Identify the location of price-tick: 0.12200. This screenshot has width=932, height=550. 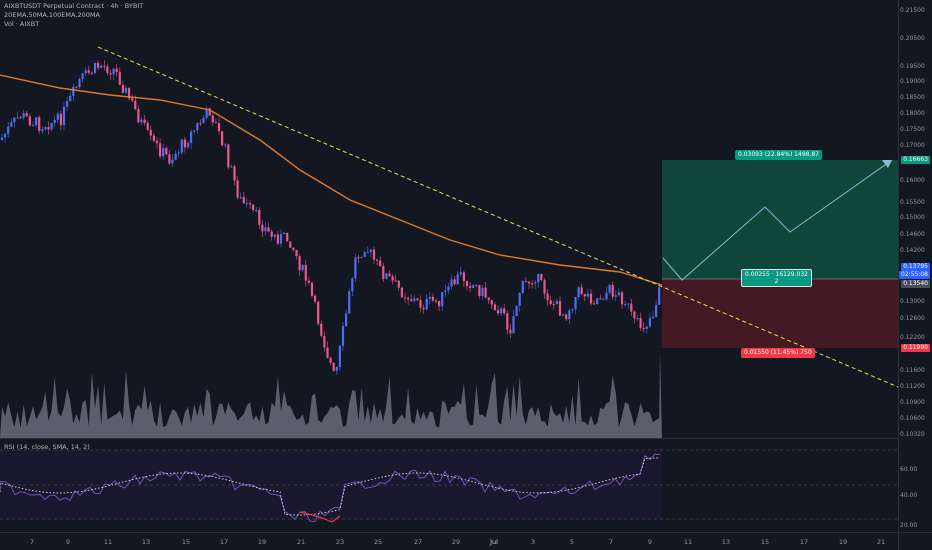
(912, 337).